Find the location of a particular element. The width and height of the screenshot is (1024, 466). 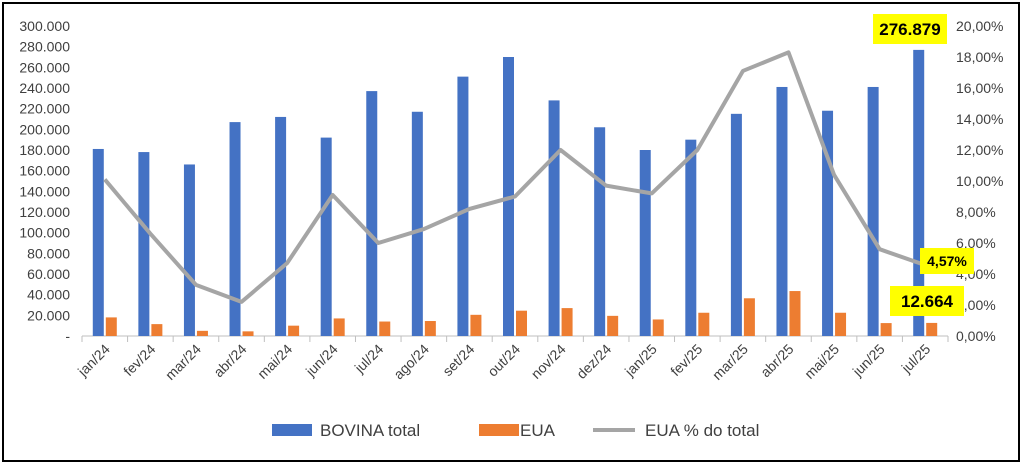

legend: BOVINA total EUA EUA % do total is located at coordinates (515, 430).